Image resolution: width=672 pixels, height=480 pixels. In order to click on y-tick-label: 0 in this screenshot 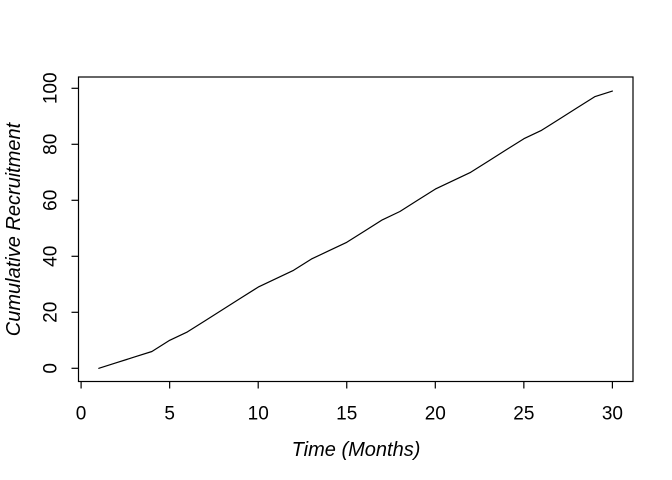, I will do `click(51, 368)`.